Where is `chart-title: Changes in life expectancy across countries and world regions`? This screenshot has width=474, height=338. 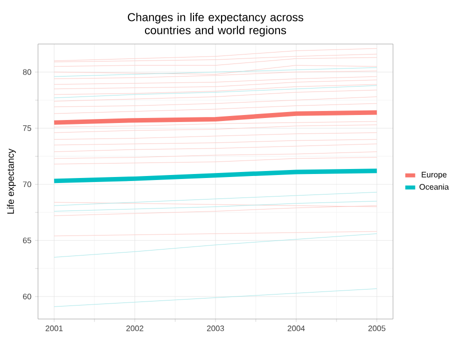
chart-title: Changes in life expectancy across countries and world regions is located at coordinates (216, 24).